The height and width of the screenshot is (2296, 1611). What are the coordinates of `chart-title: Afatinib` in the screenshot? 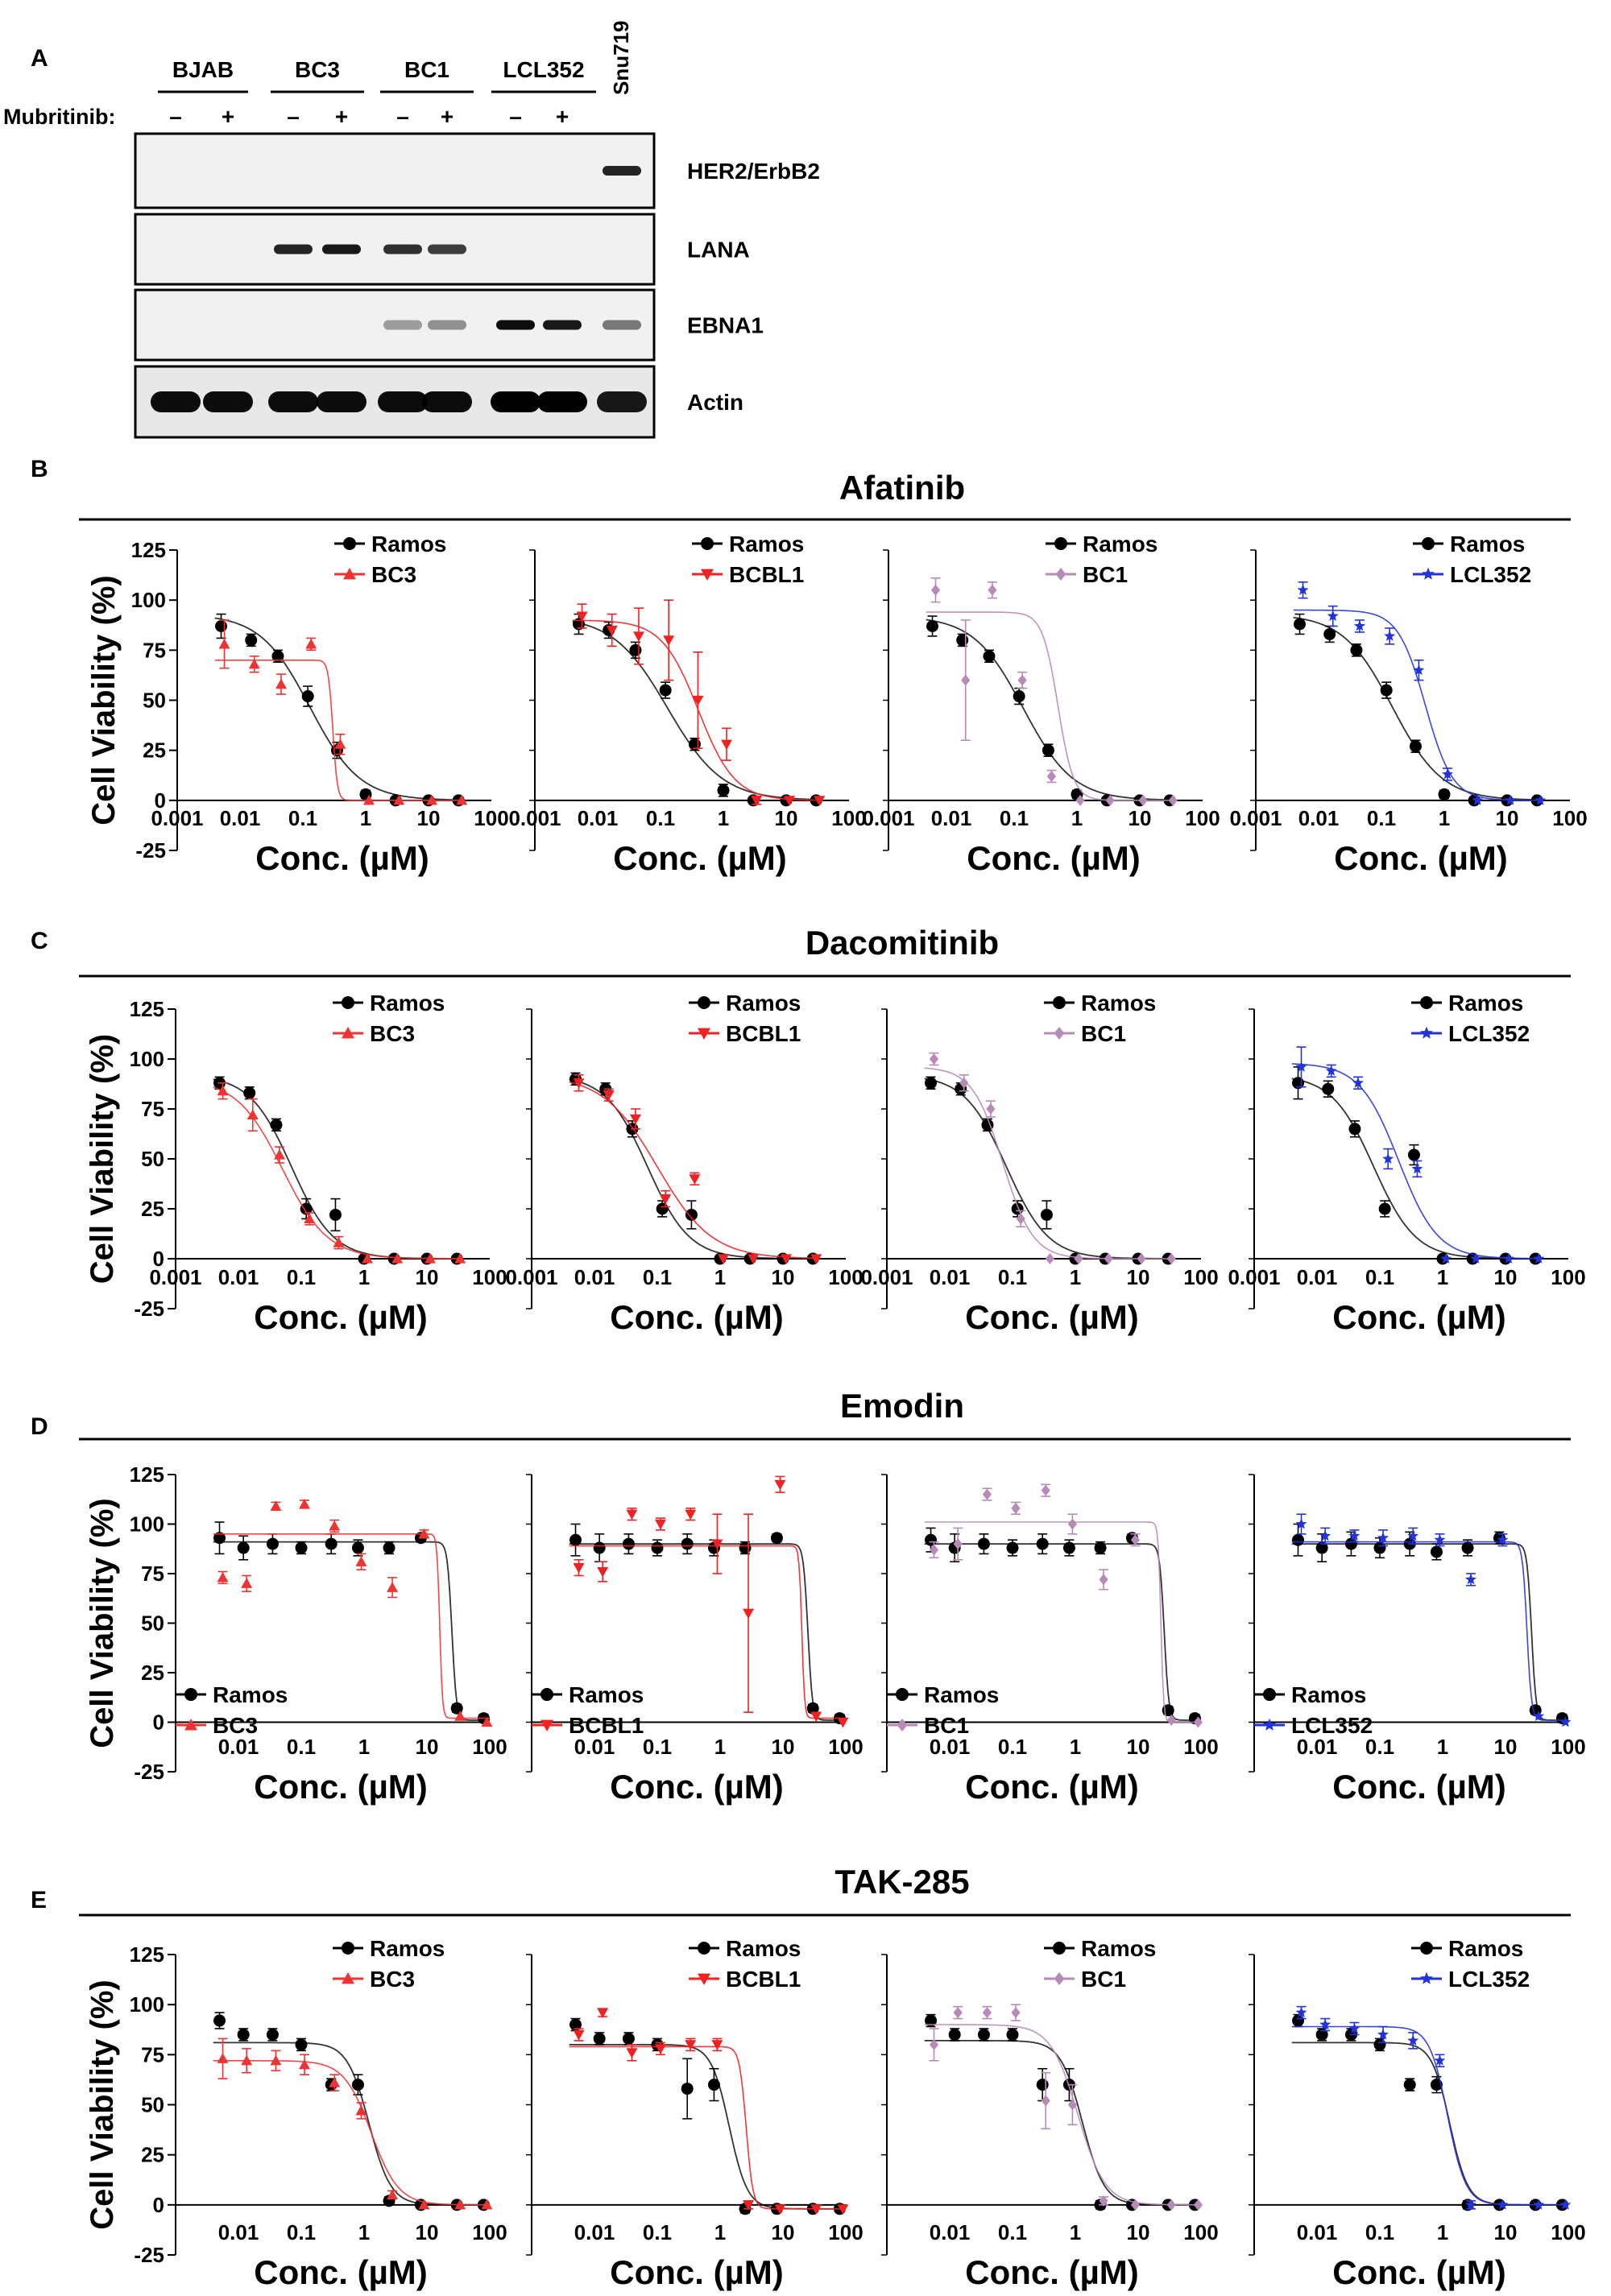 It's located at (902, 488).